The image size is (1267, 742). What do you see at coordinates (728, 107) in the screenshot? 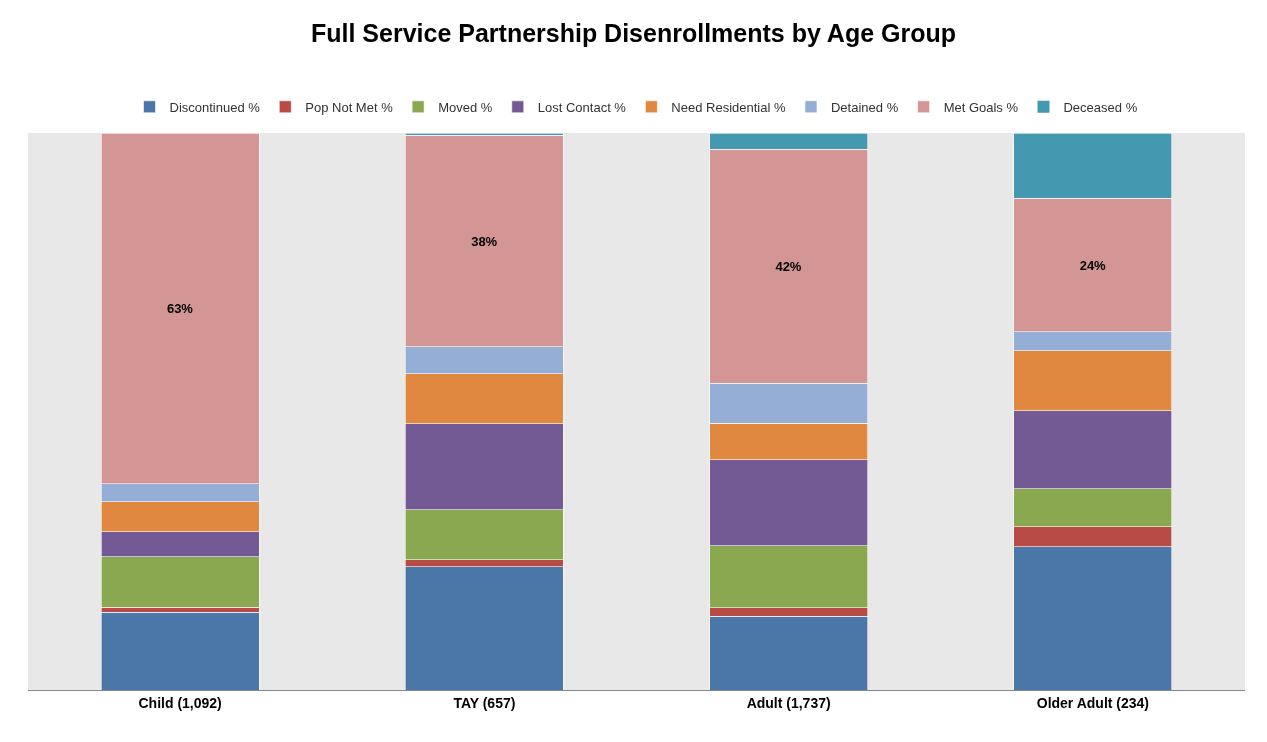
I see `legend-label: Need Residential %` at bounding box center [728, 107].